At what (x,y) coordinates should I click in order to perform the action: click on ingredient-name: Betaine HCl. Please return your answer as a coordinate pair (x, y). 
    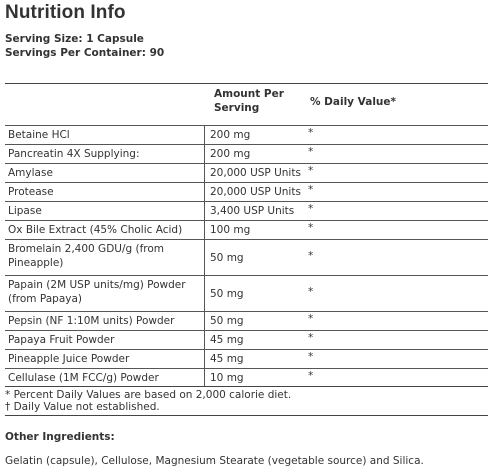
    Looking at the image, I should click on (39, 135).